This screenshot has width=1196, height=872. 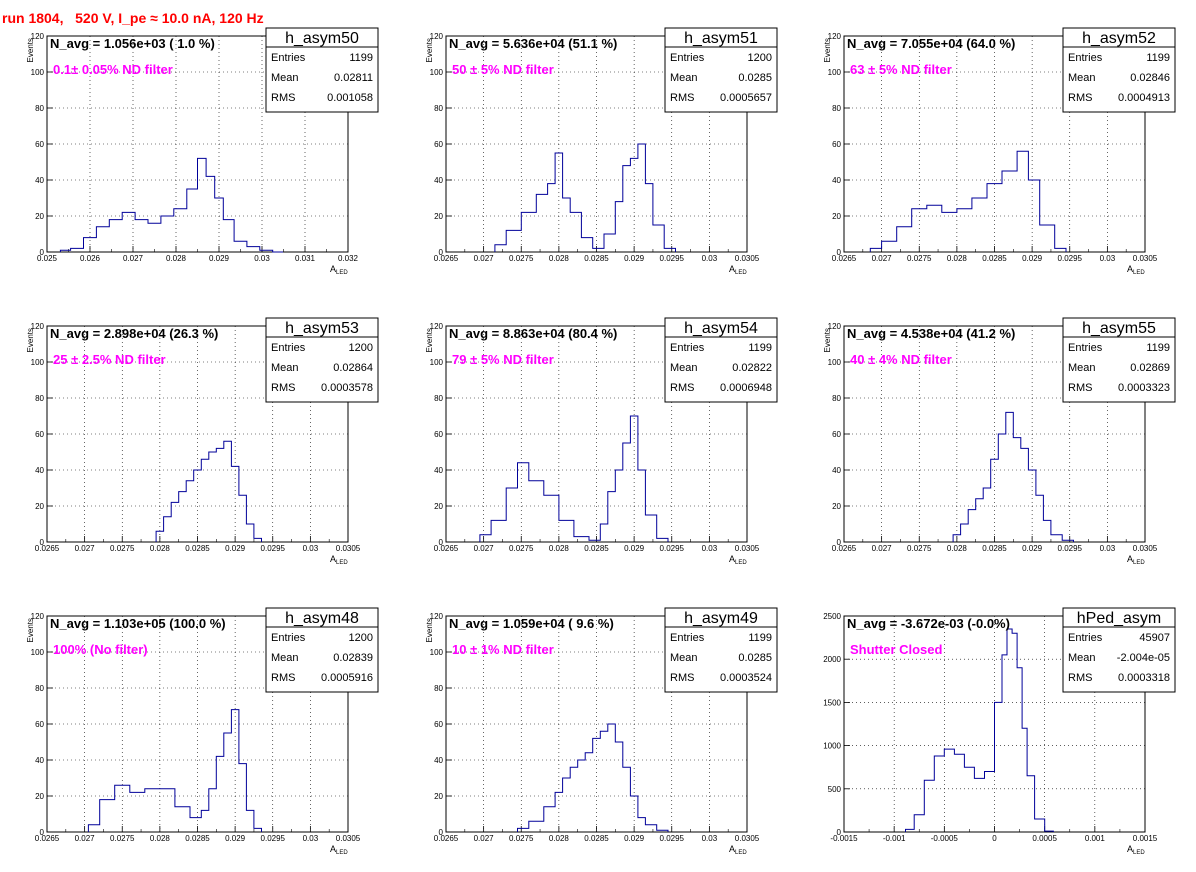 I want to click on navg-label: N_avg = 8.863e+04 (80.4 %), so click(x=533, y=333).